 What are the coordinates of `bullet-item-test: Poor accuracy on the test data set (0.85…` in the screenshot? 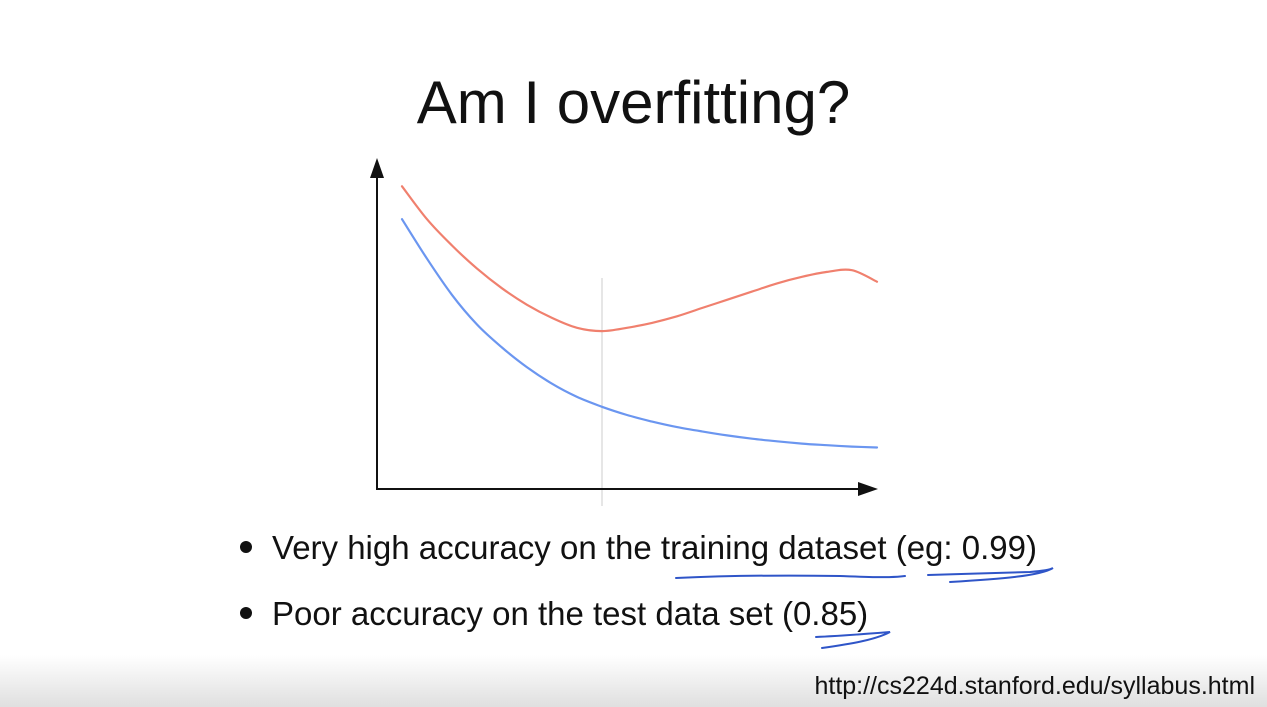 It's located at (638, 614).